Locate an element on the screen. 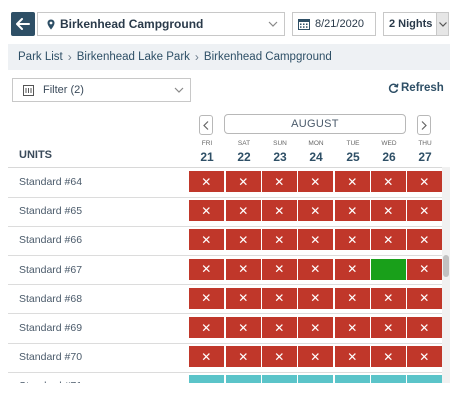  next-month-button is located at coordinates (424, 125).